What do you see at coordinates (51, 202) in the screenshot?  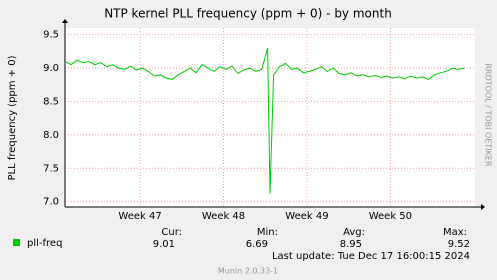 I see `y-tick-label: 7.0` at bounding box center [51, 202].